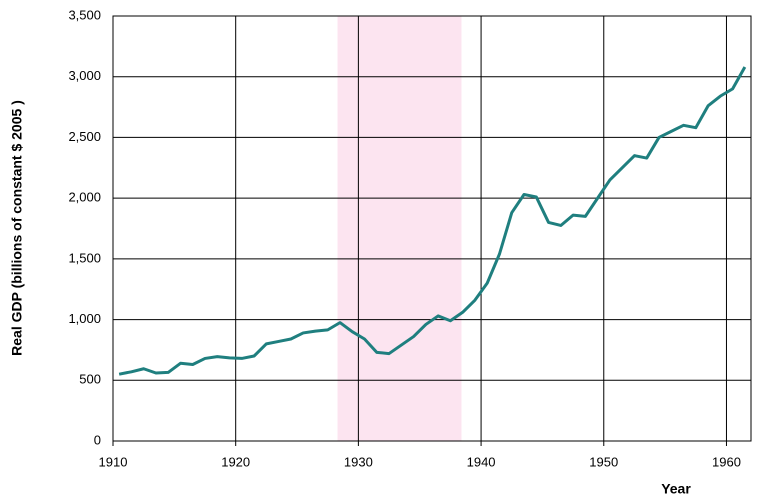 This screenshot has width=760, height=503. I want to click on y-tick-label: 2,000, so click(84, 197).